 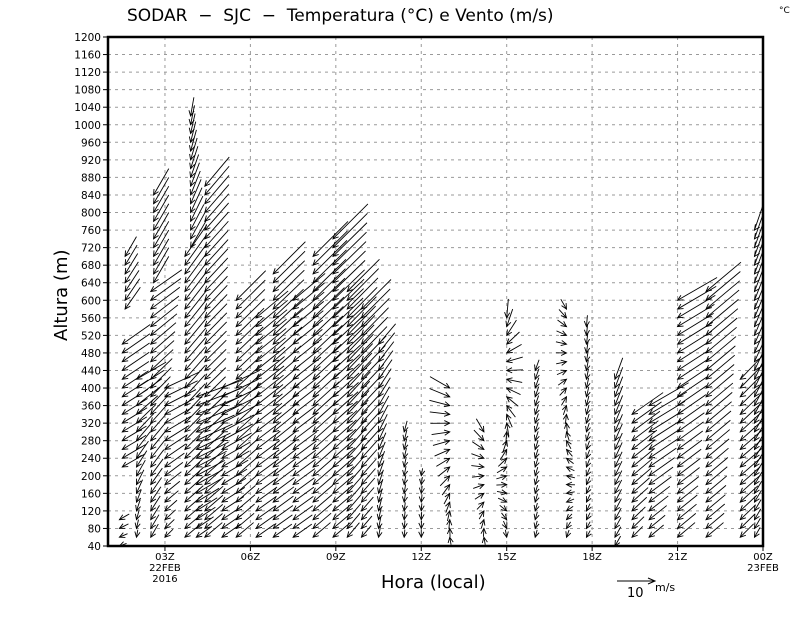 I want to click on reference-vector-value: 10, so click(x=635, y=593).